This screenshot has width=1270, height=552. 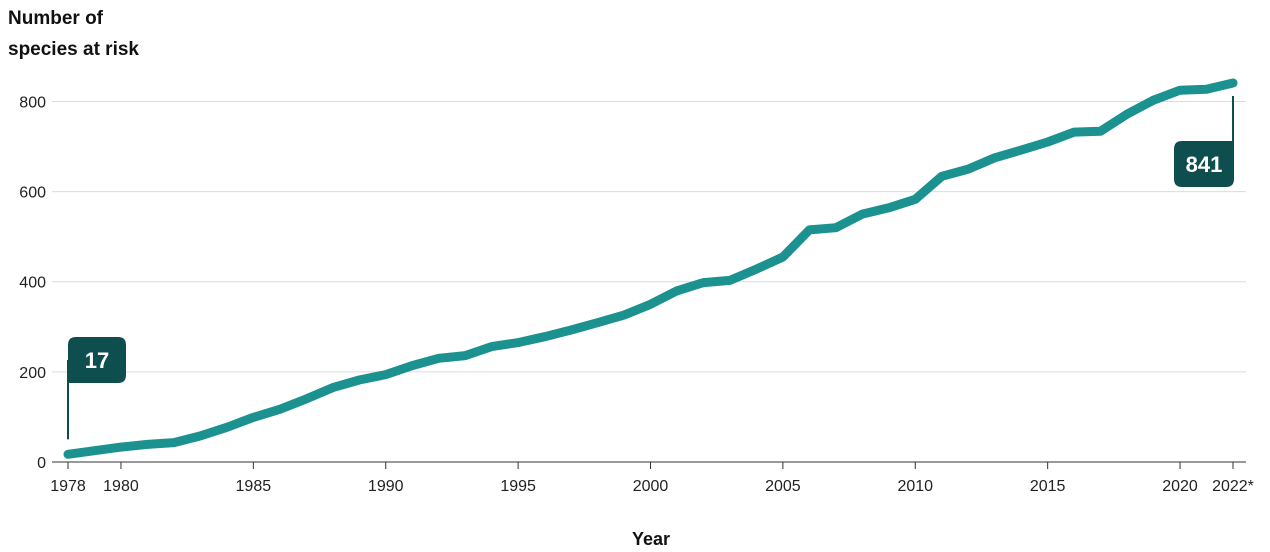 I want to click on x-tick-label: 2000, so click(x=651, y=486).